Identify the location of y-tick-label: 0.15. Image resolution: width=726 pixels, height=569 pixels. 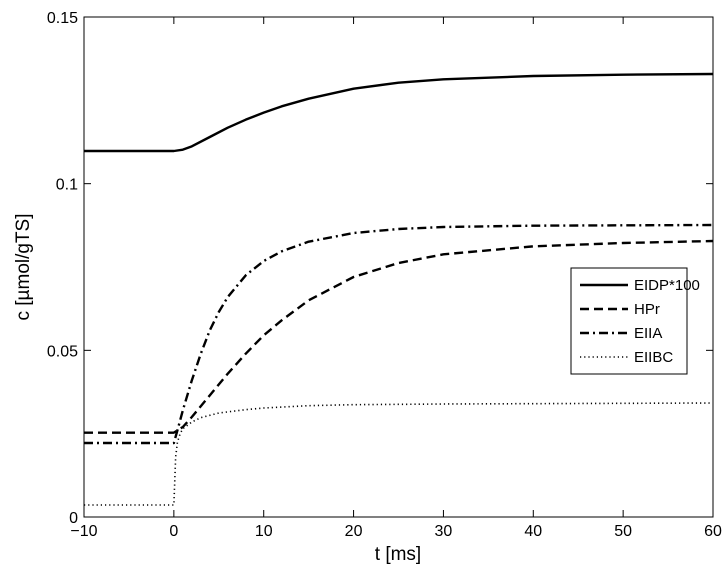
(62, 18).